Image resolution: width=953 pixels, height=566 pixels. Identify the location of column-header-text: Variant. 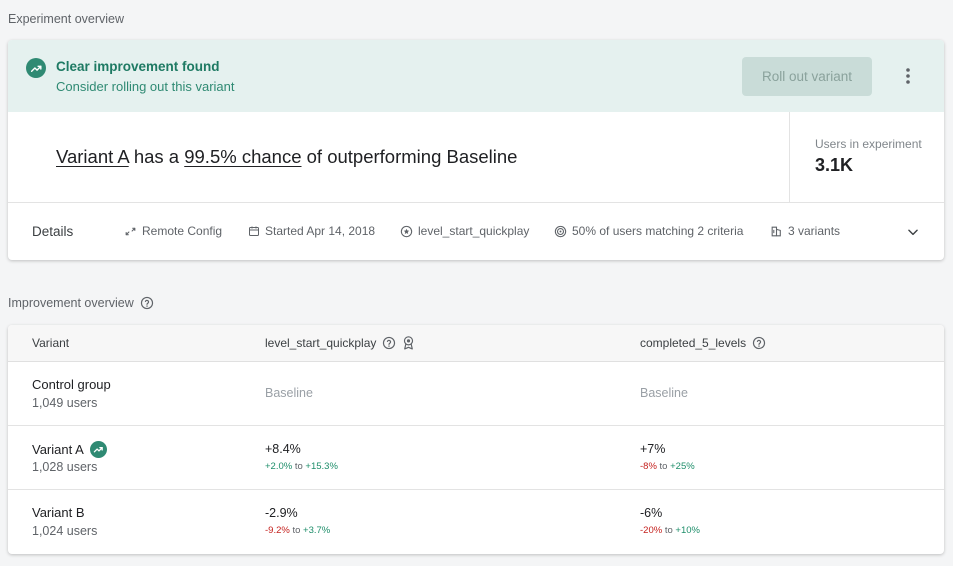
(51, 343).